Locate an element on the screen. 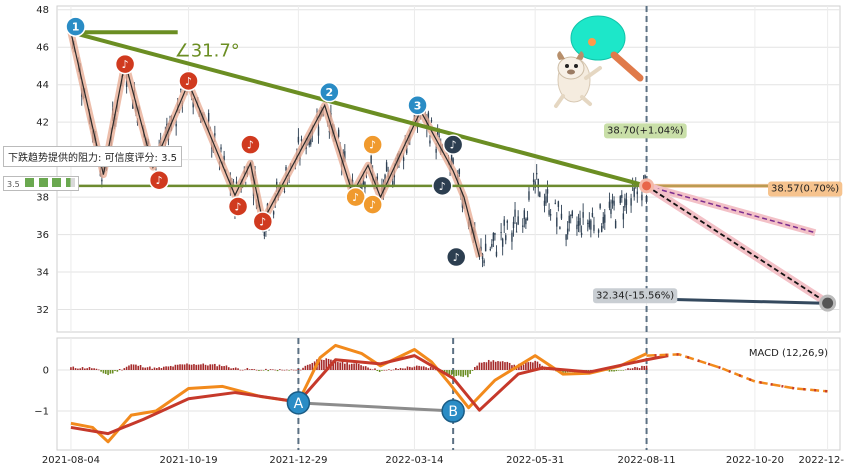 This screenshot has height=471, width=844. y-tick-label: 48 is located at coordinates (42, 10).